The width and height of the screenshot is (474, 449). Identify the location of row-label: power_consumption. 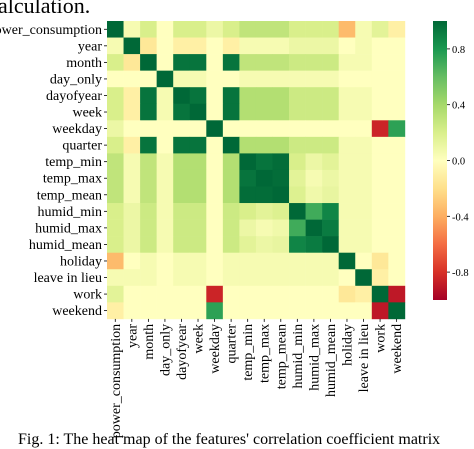
(51, 30).